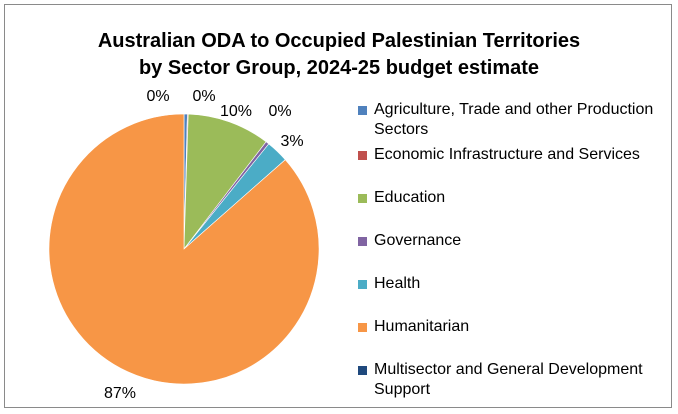 The height and width of the screenshot is (414, 678). Describe the element at coordinates (157, 96) in the screenshot. I see `data-label-agriculture-trade-and-other-production-sectors: 0%` at that location.